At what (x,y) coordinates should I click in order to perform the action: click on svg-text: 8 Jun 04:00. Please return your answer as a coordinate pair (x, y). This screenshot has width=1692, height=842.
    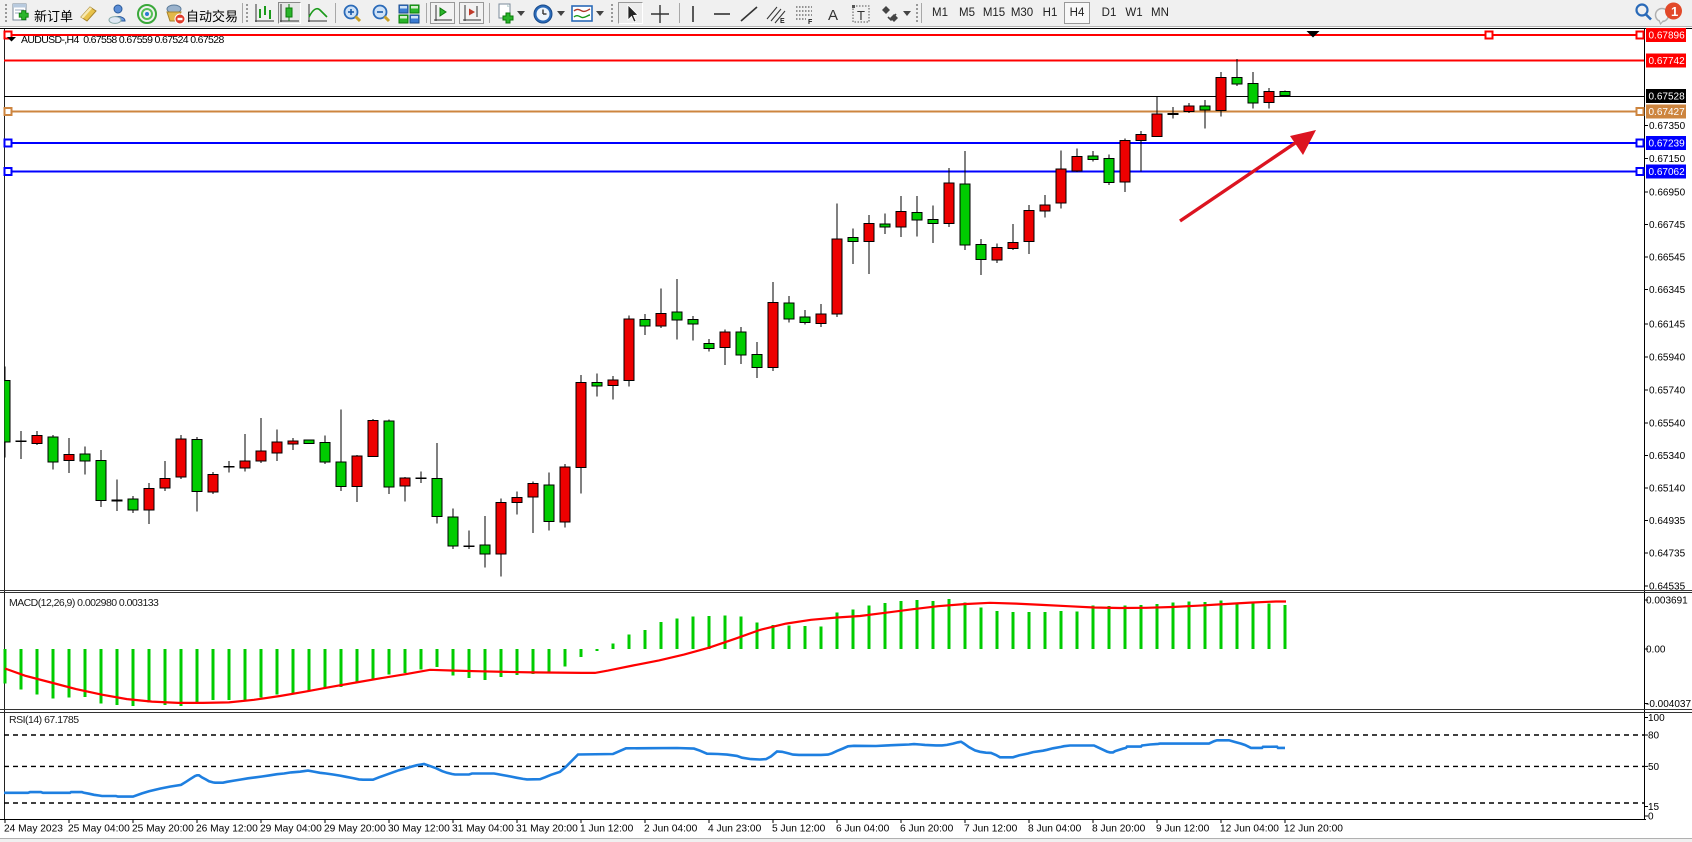
    Looking at the image, I should click on (1055, 829).